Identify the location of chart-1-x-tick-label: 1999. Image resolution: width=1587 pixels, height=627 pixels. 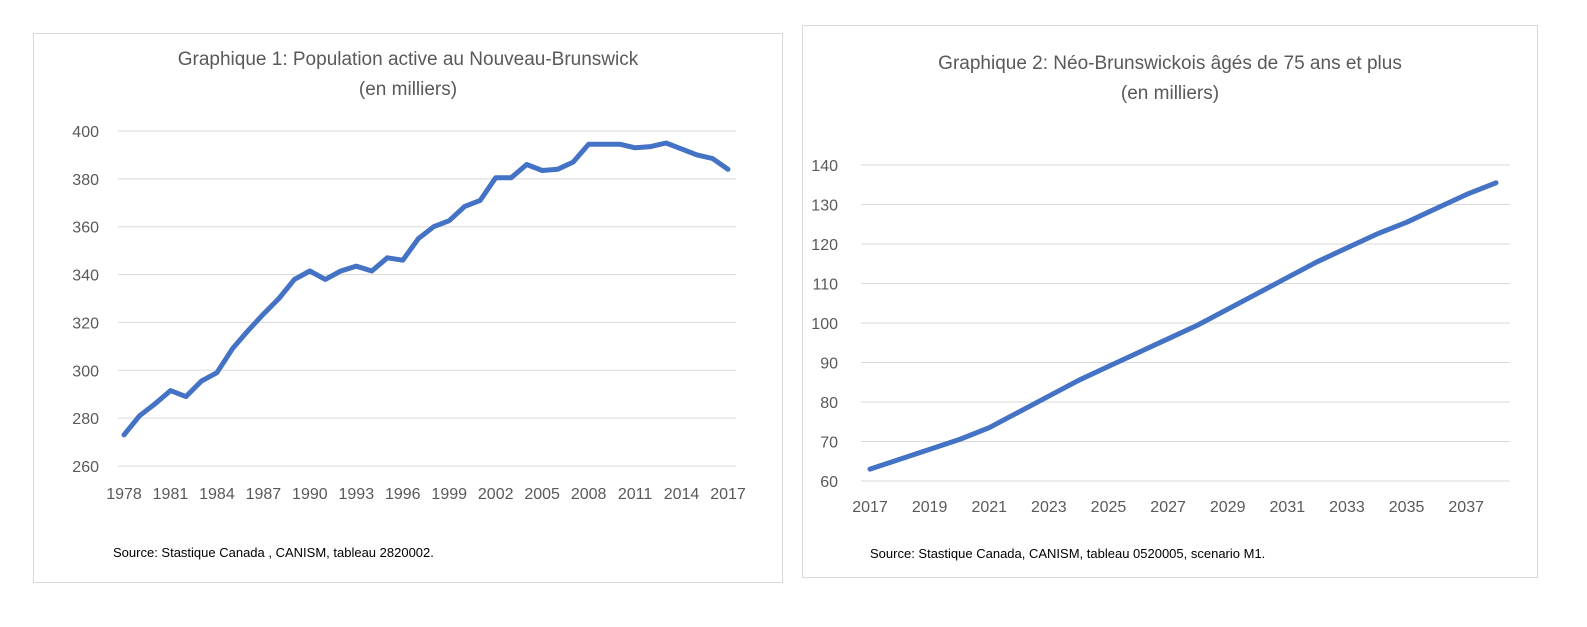
(449, 494).